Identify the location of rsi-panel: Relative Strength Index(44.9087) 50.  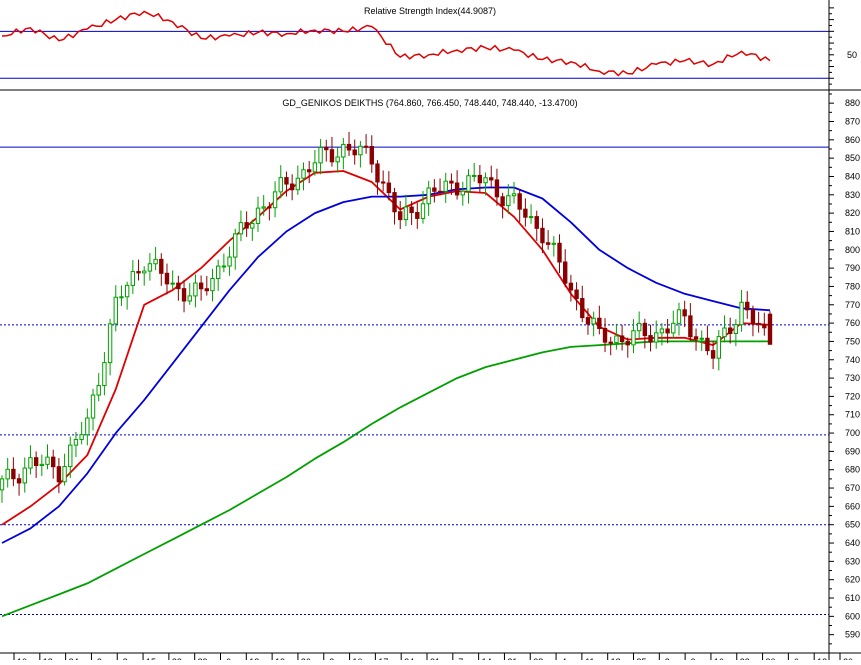
(430, 48).